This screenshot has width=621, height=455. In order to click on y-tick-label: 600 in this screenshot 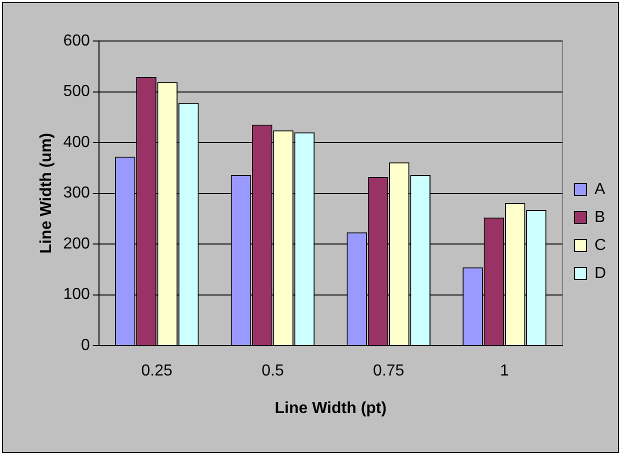, I will do `click(76, 41)`.